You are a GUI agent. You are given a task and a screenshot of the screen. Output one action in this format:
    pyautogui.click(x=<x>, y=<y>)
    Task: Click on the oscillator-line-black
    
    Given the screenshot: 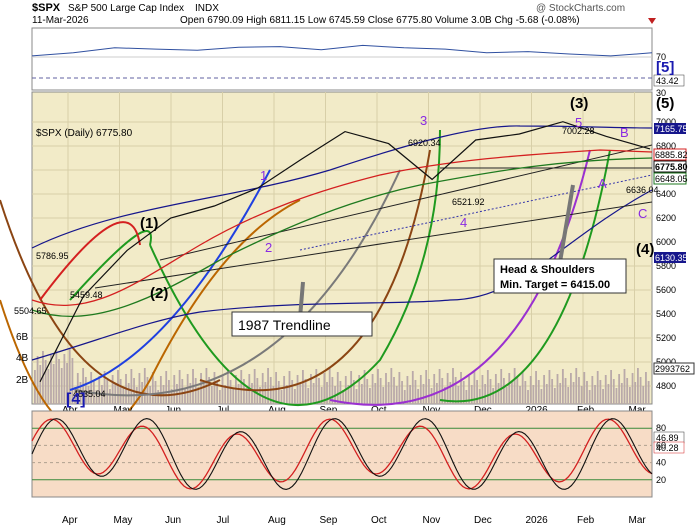 What is the action you would take?
    pyautogui.click(x=342, y=454)
    